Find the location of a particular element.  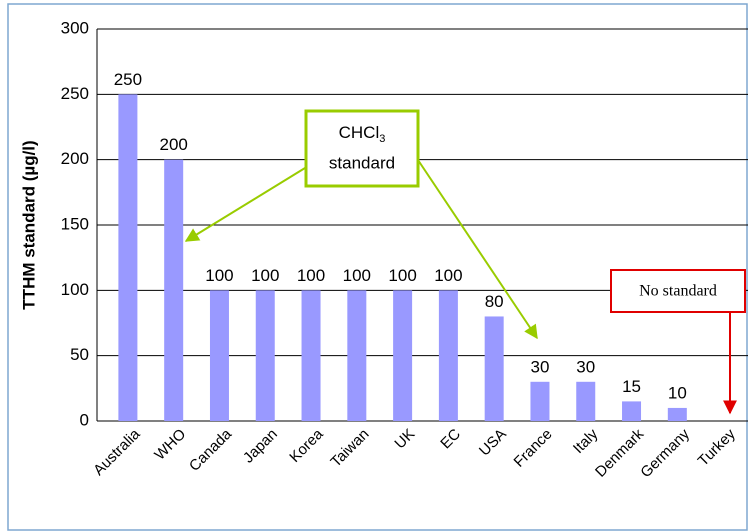

subscript: 3 is located at coordinates (382, 139).